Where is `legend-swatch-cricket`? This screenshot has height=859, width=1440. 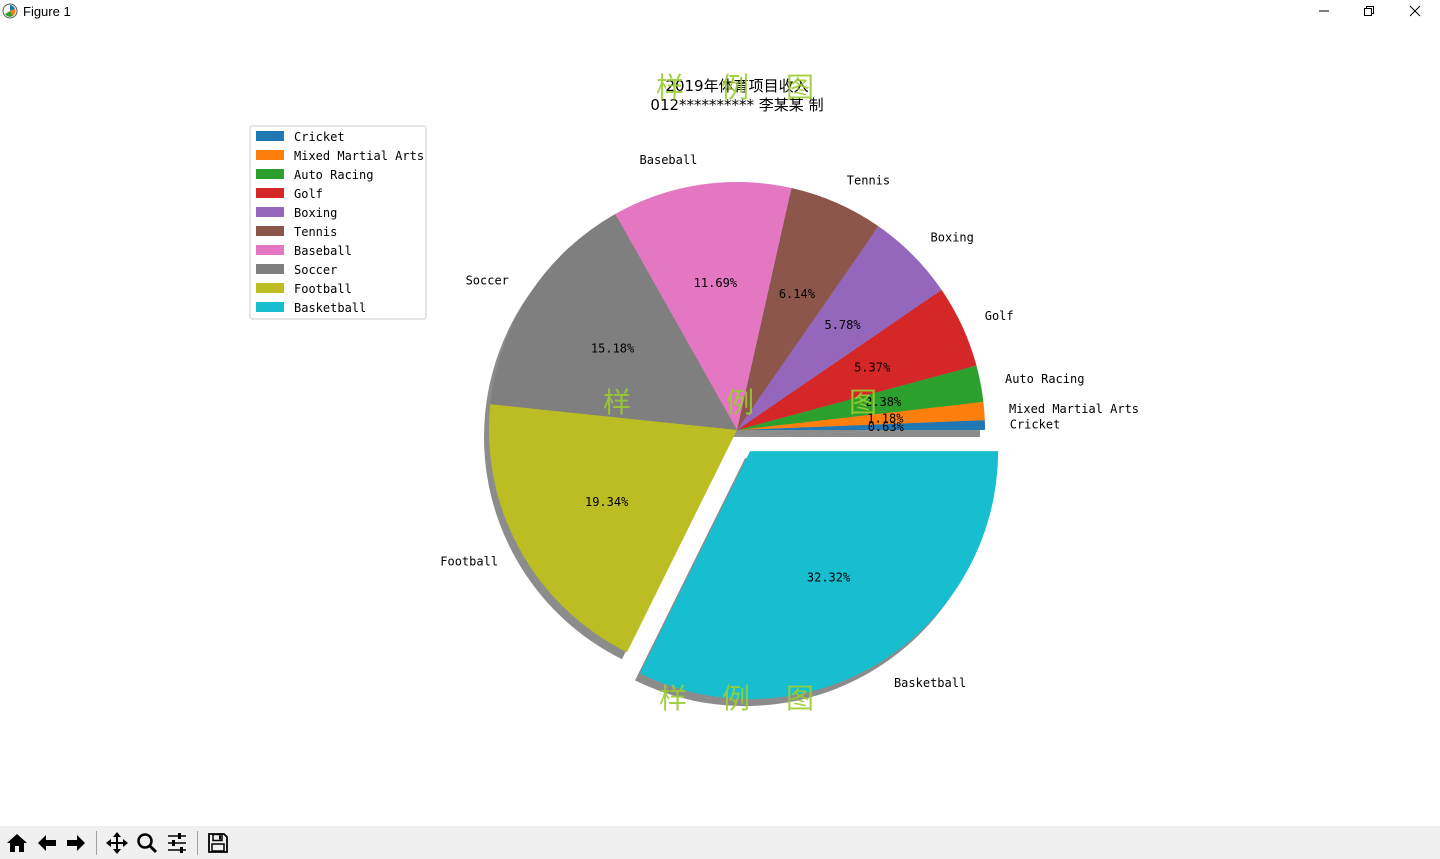 legend-swatch-cricket is located at coordinates (270, 136).